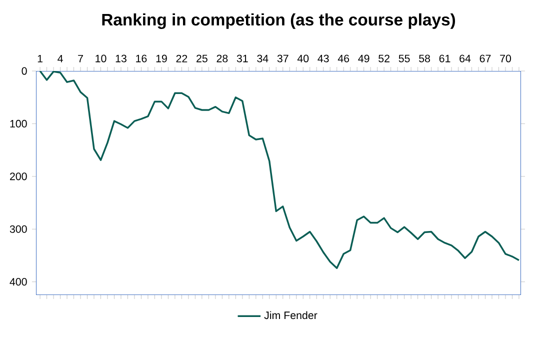 The image size is (540, 337). Describe the element at coordinates (485, 58) in the screenshot. I see `x-tick-label: 67` at that location.